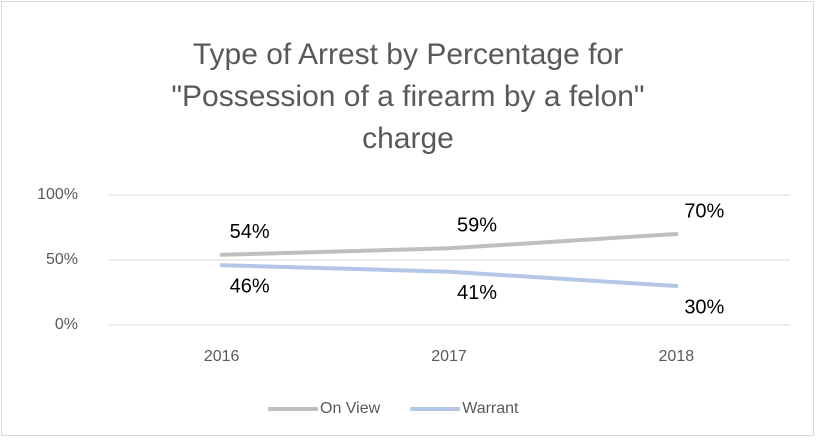  I want to click on x-tick-label: 2018, so click(677, 356).